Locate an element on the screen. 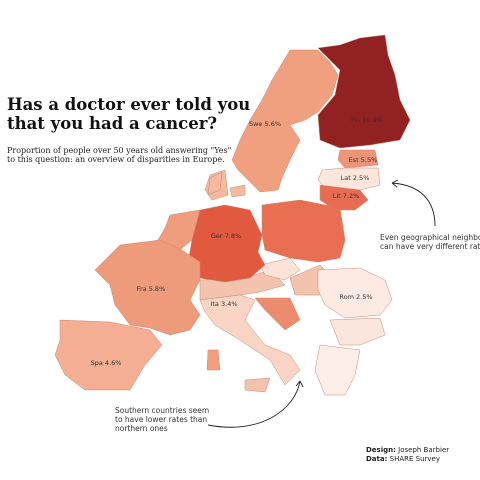 The width and height of the screenshot is (480, 480). region-name: Lit is located at coordinates (337, 196).